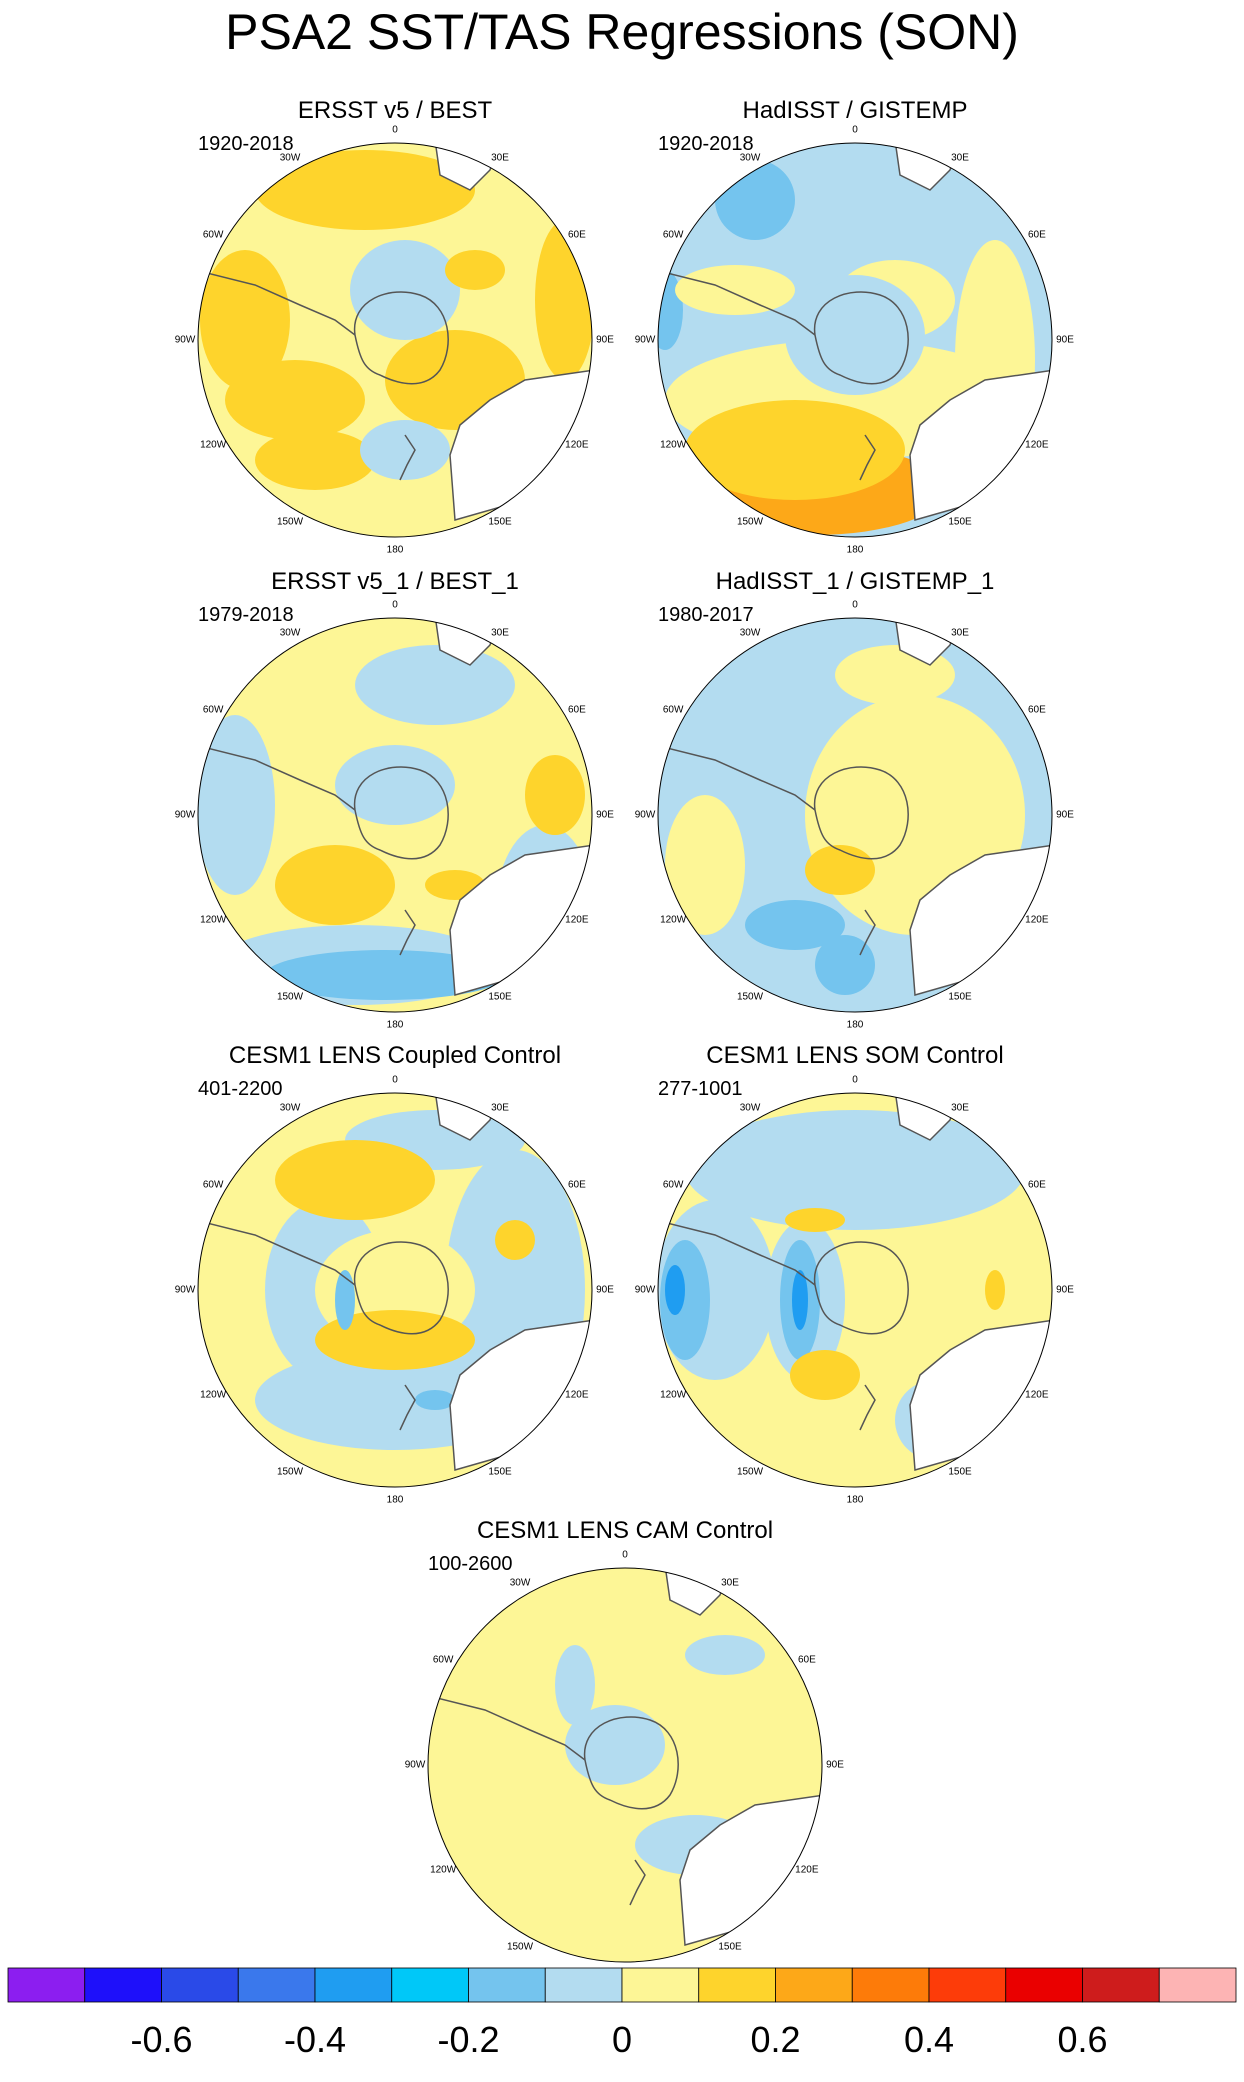 This screenshot has height=2082, width=1244. What do you see at coordinates (855, 110) in the screenshot?
I see `panel-title: HadISST / GISTEMP` at bounding box center [855, 110].